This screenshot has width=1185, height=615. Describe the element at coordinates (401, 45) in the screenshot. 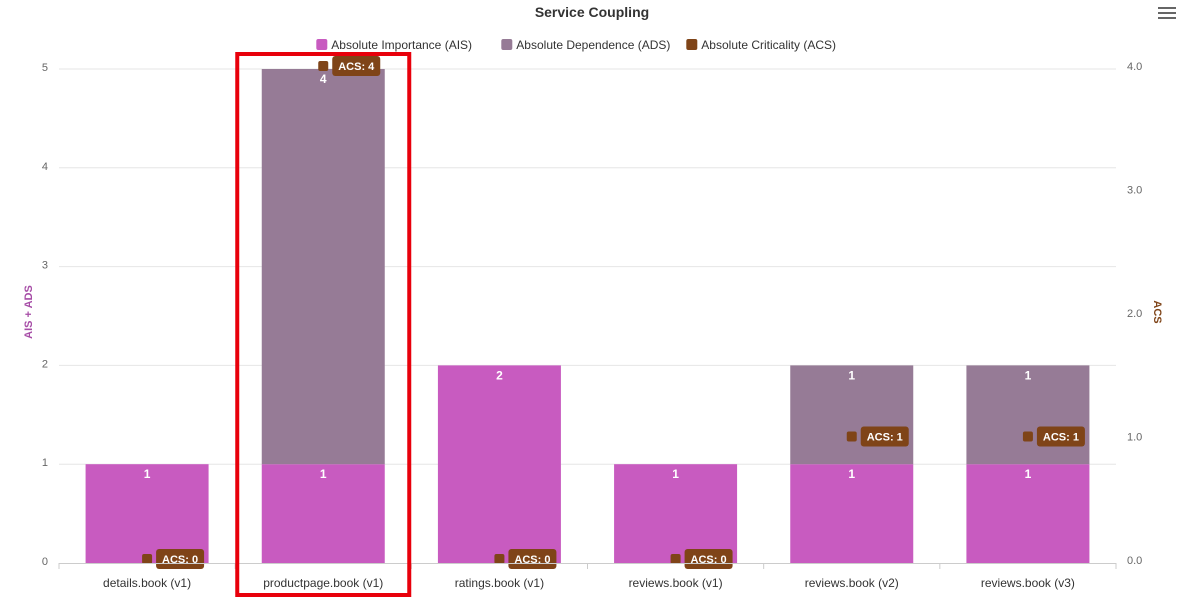

I see `legend-label: Absolute Importance (AIS)` at that location.